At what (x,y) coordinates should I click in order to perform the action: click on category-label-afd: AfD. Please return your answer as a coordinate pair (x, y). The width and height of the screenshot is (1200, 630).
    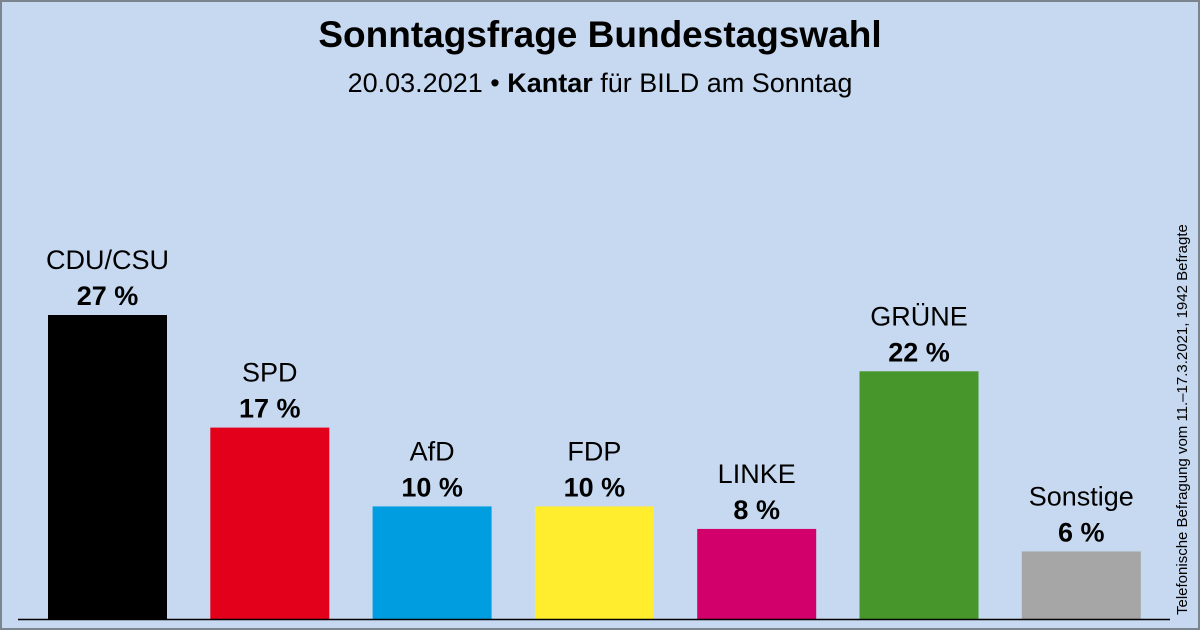
    Looking at the image, I should click on (432, 451).